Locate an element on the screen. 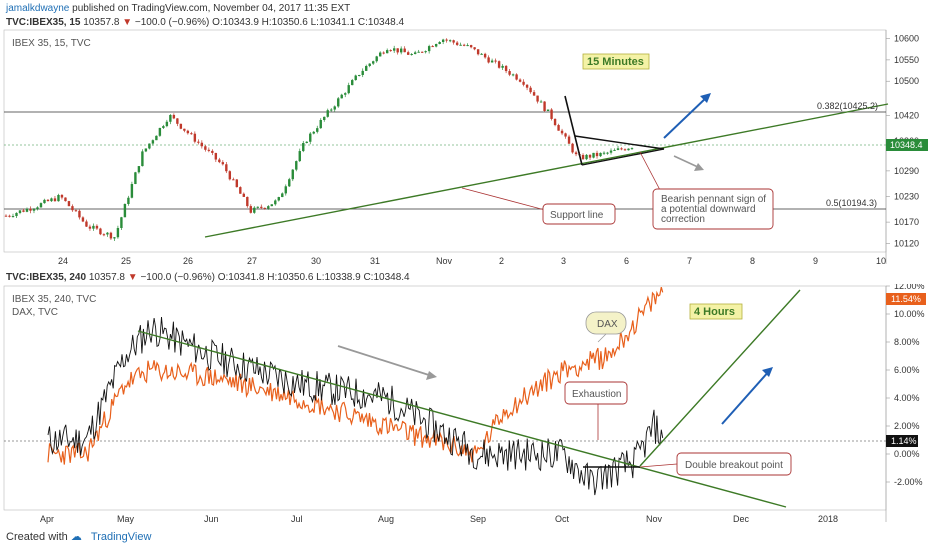 The width and height of the screenshot is (932, 550). exhaustion-callout-box is located at coordinates (596, 393).